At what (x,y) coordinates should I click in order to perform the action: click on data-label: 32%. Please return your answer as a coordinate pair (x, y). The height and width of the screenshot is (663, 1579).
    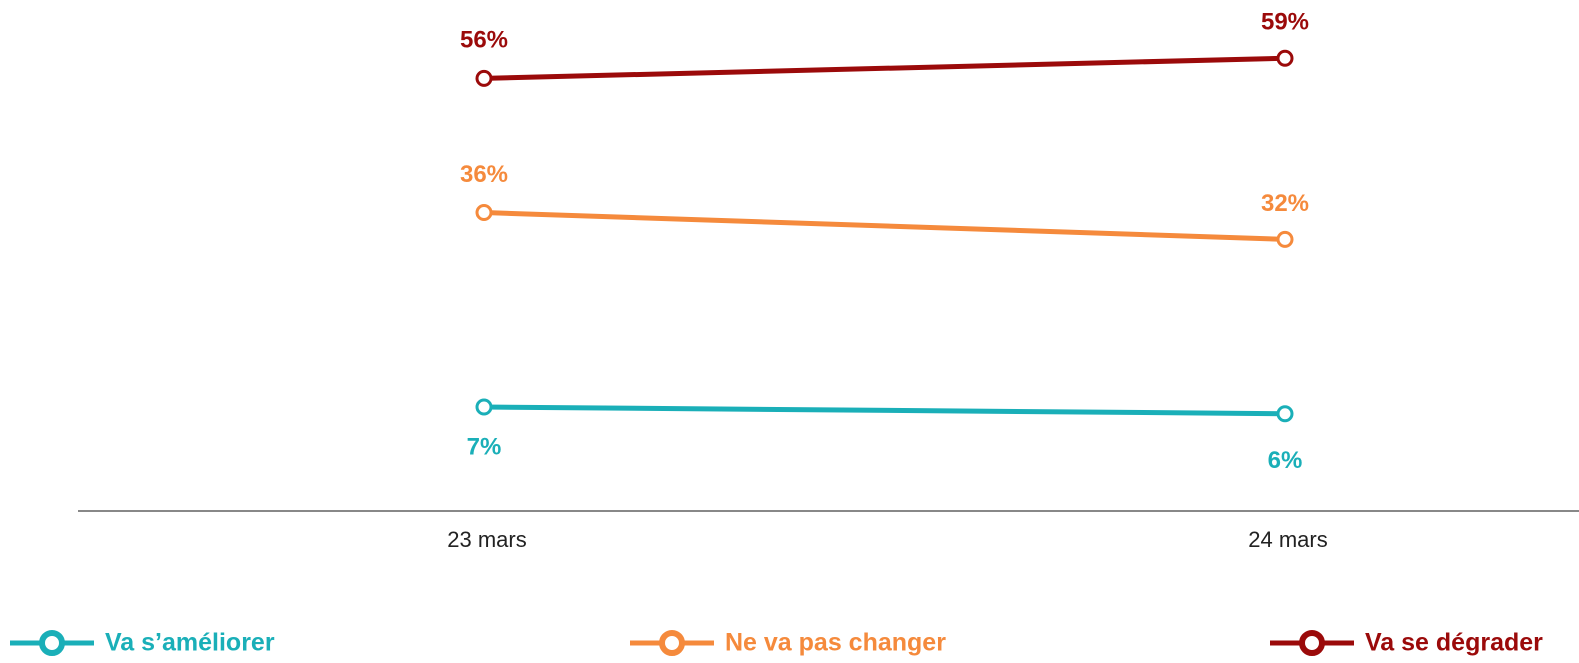
    Looking at the image, I should click on (1285, 203).